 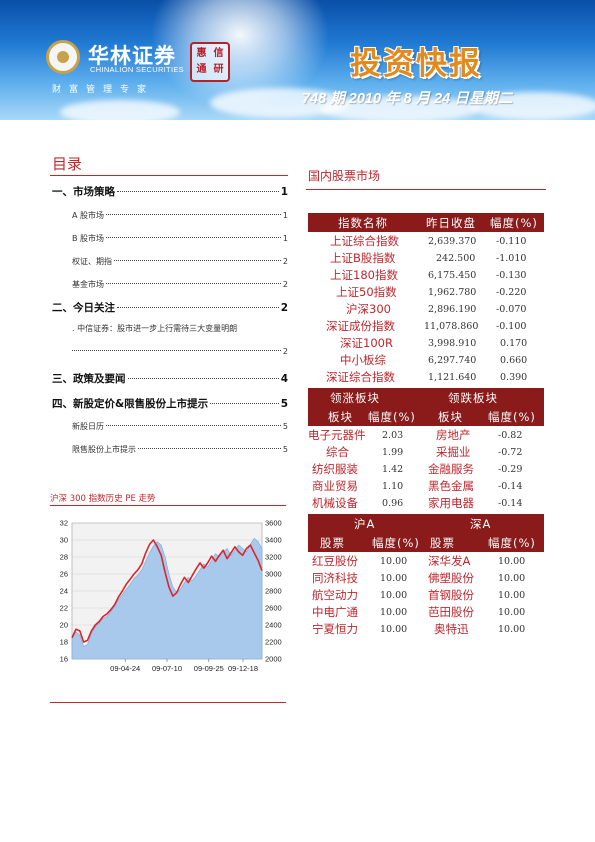 I want to click on sh-stock-name: 中电广通, so click(x=335, y=612).